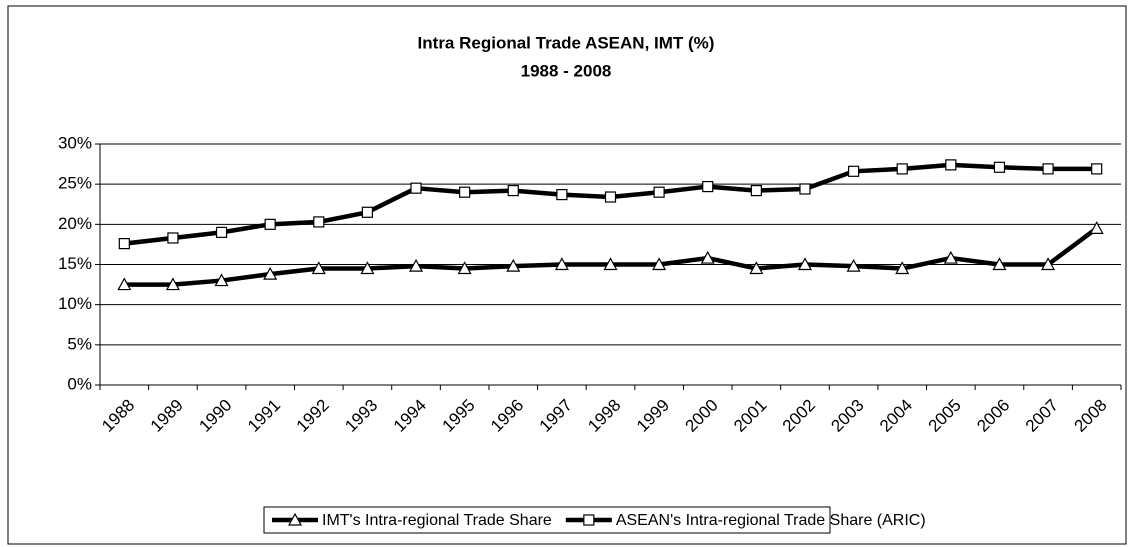  Describe the element at coordinates (566, 70) in the screenshot. I see `chart-subtitle: 1988 - 2008` at that location.